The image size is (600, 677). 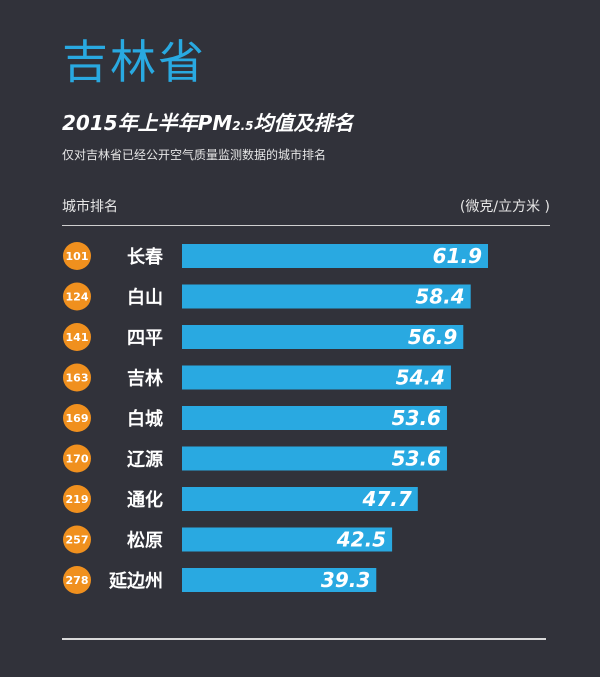 I want to click on value-label: 54.4, so click(x=420, y=378).